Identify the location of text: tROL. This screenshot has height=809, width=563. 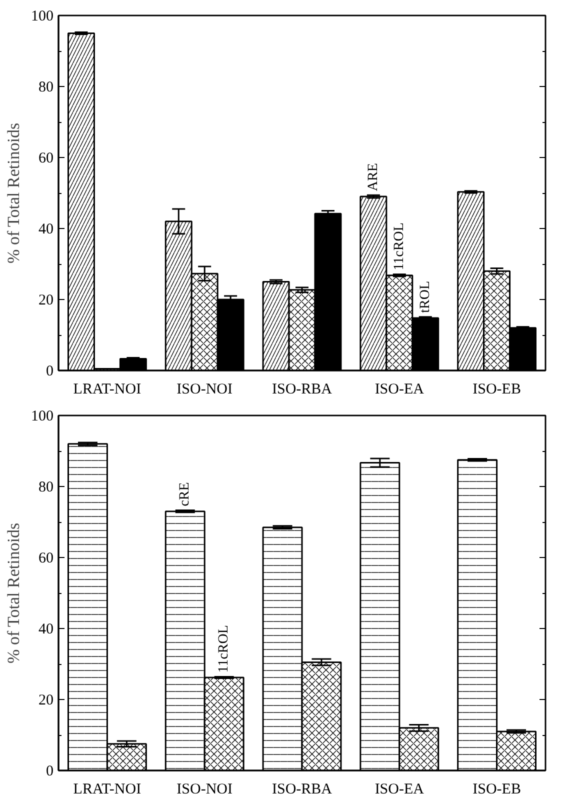
(425, 297).